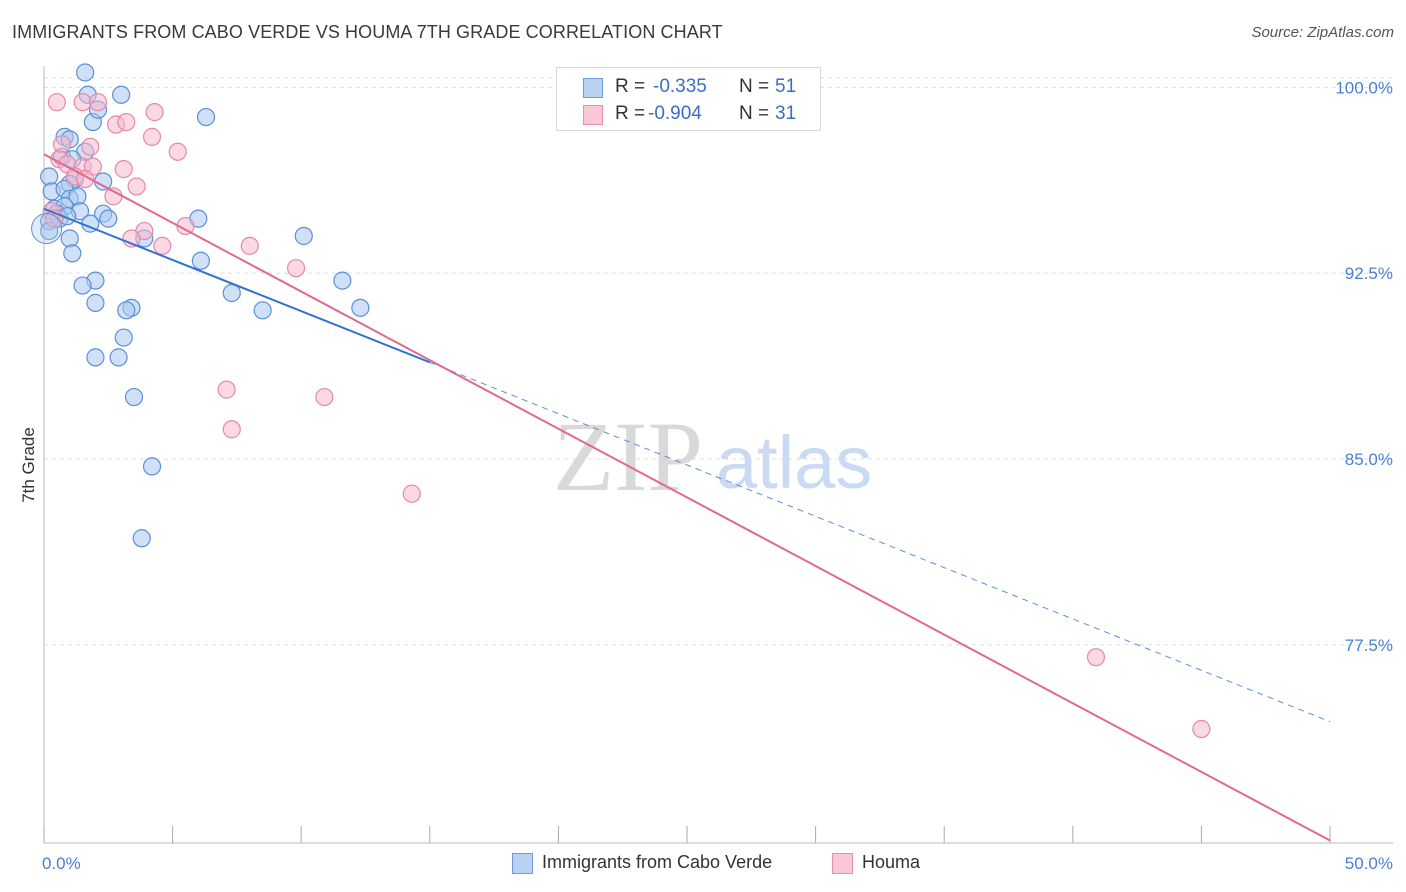 This screenshot has height=892, width=1406. I want to click on stats-row-cabo-verde: R = -0.335 N = 51, so click(688, 87).